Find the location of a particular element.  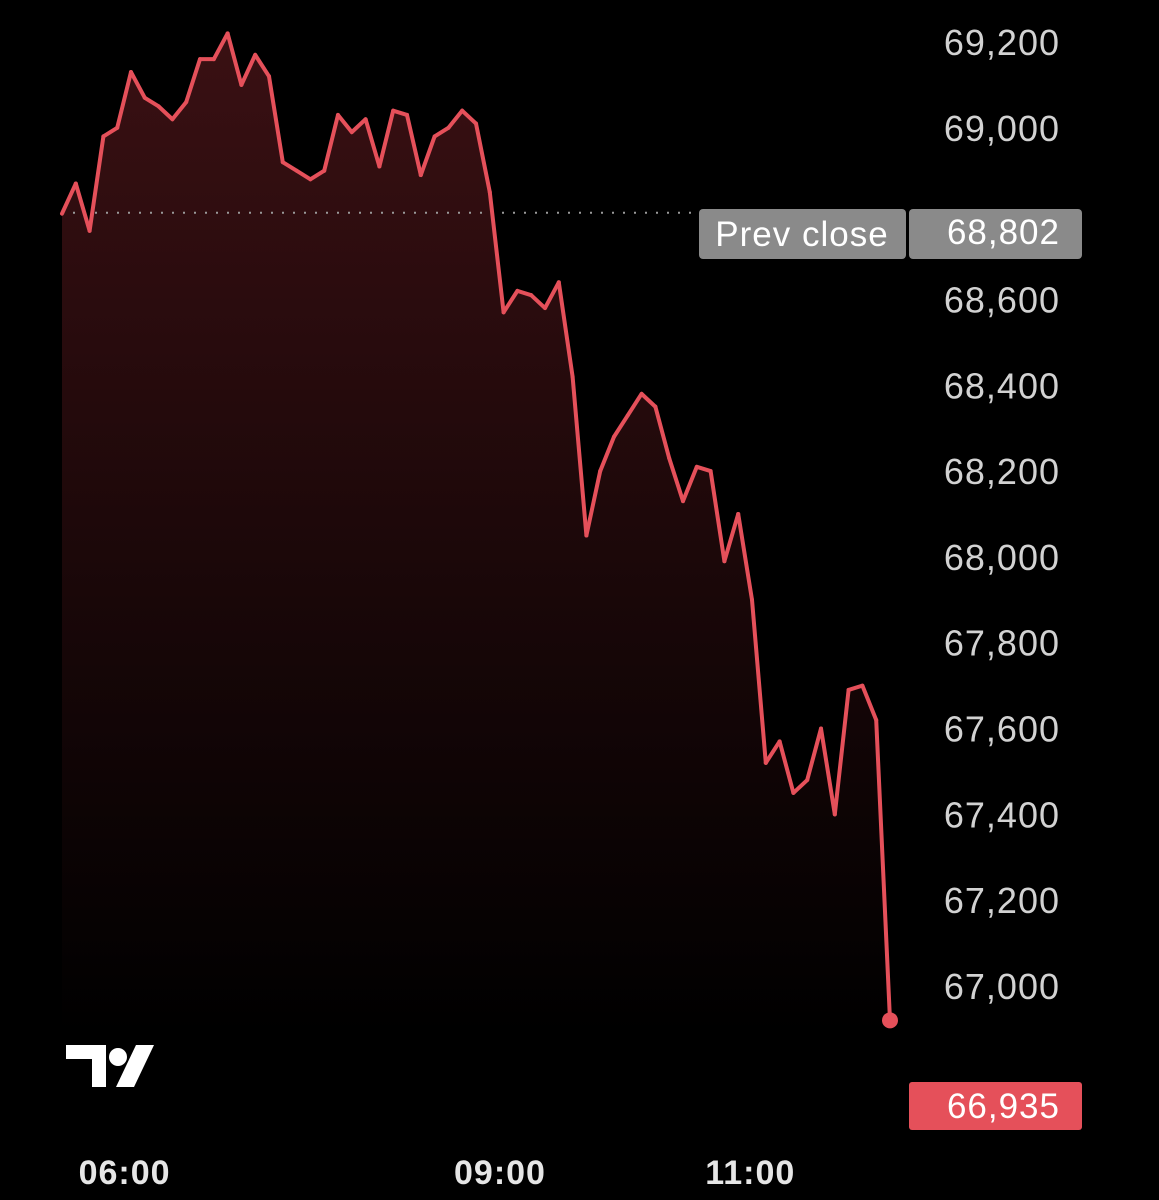

last-price-point is located at coordinates (890, 1020).